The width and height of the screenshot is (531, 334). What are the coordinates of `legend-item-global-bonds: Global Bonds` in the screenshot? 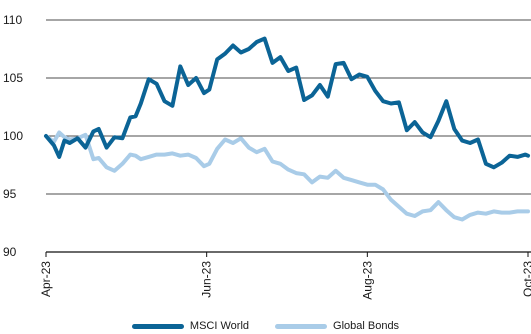 It's located at (337, 326).